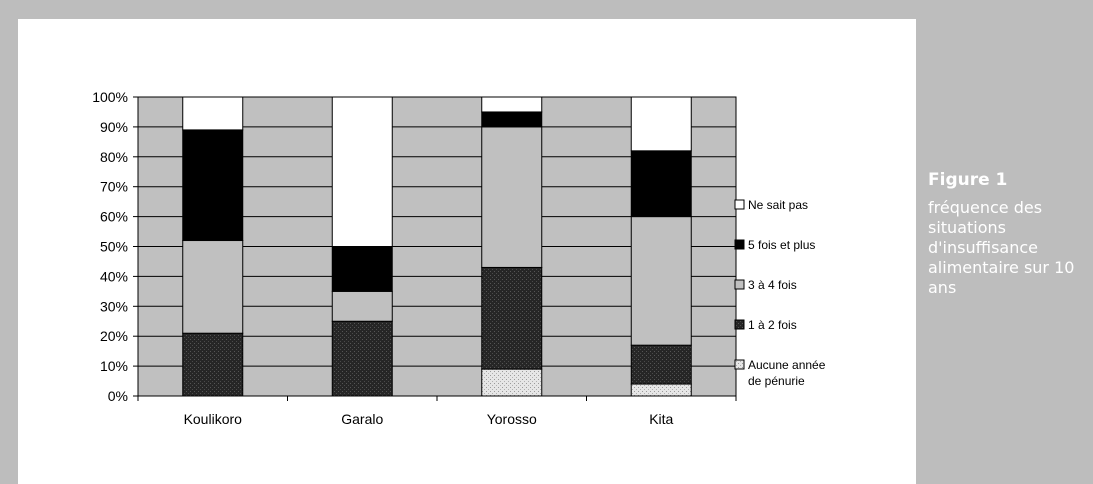  What do you see at coordinates (772, 285) in the screenshot?
I see `legend-label: 3 à 4 fois` at bounding box center [772, 285].